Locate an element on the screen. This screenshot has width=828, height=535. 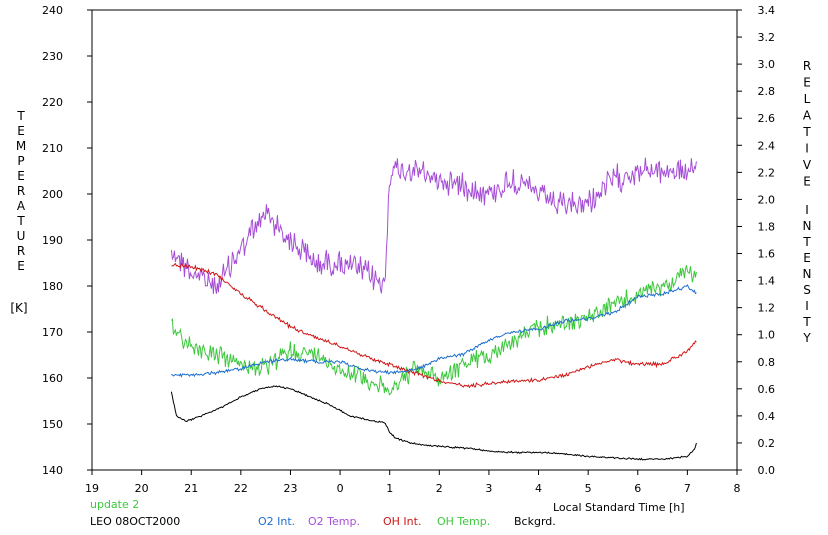
legend-oh-temp: OH Temp. is located at coordinates (464, 521).